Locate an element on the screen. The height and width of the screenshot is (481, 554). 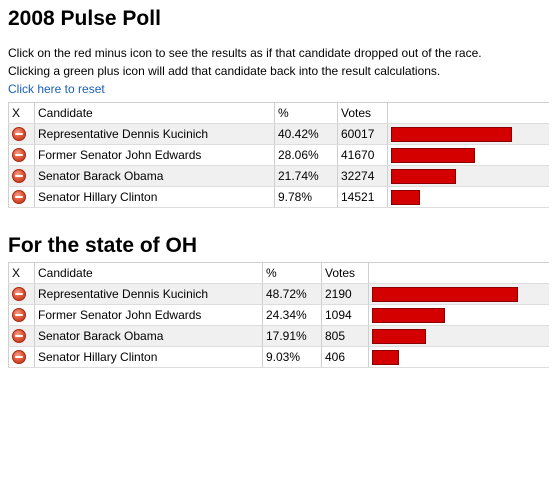
table-row: Representative Dennis Kucinich 48.72% 2190 is located at coordinates (278, 294).